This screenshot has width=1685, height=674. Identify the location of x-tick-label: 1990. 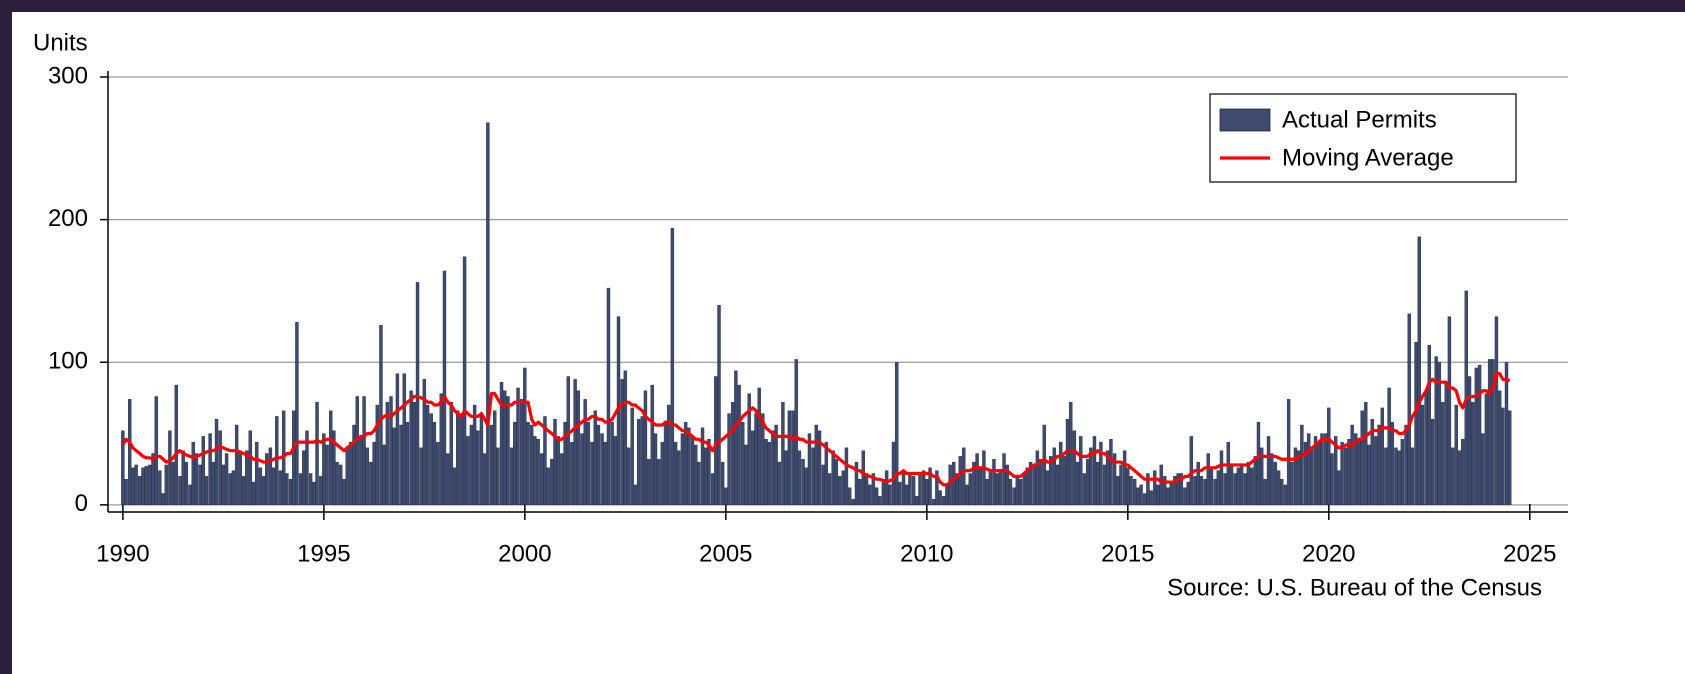
(122, 553).